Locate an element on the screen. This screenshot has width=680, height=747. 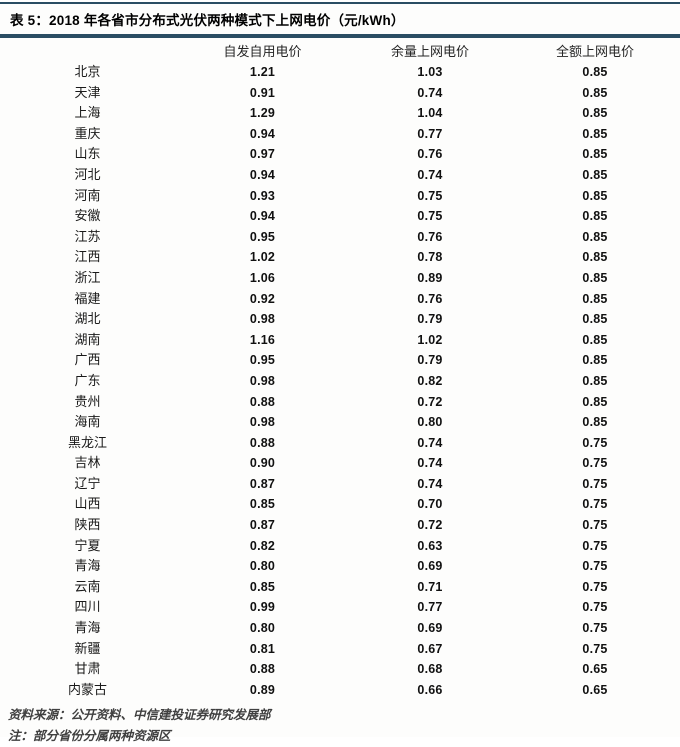
table-title-row: 表 5：2018 年各省市分布式光伏两种模式下上网电价（元/kWh） is located at coordinates (340, 19).